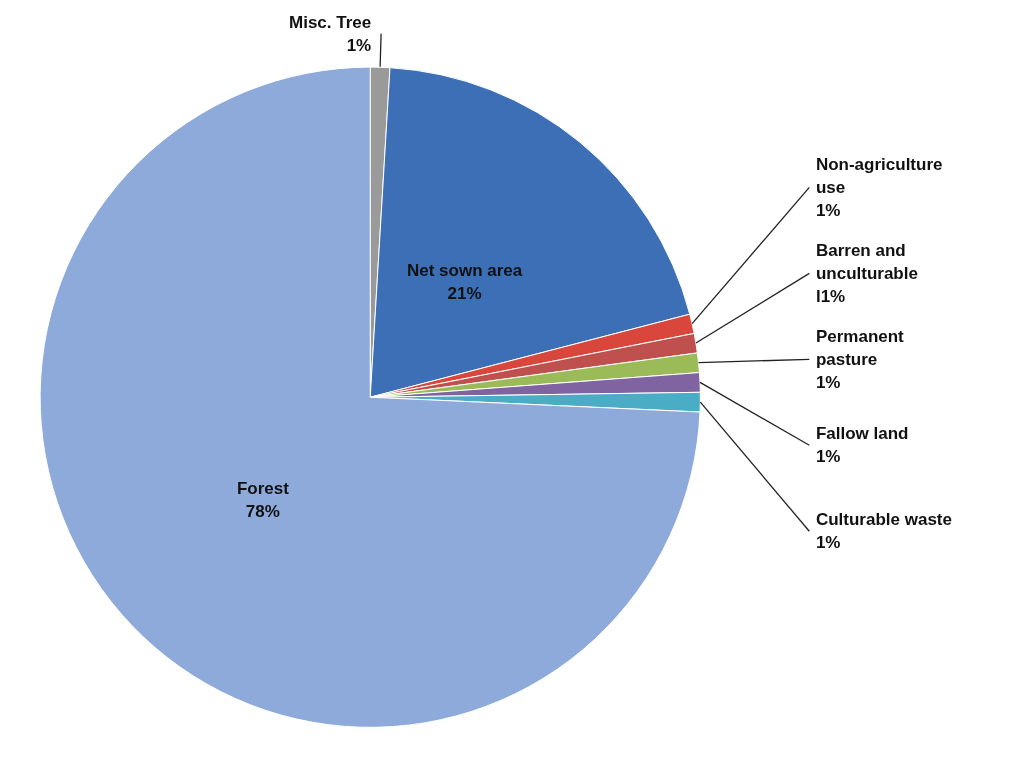 This screenshot has height=767, width=1030. What do you see at coordinates (262, 511) in the screenshot?
I see `data-label: 78%` at bounding box center [262, 511].